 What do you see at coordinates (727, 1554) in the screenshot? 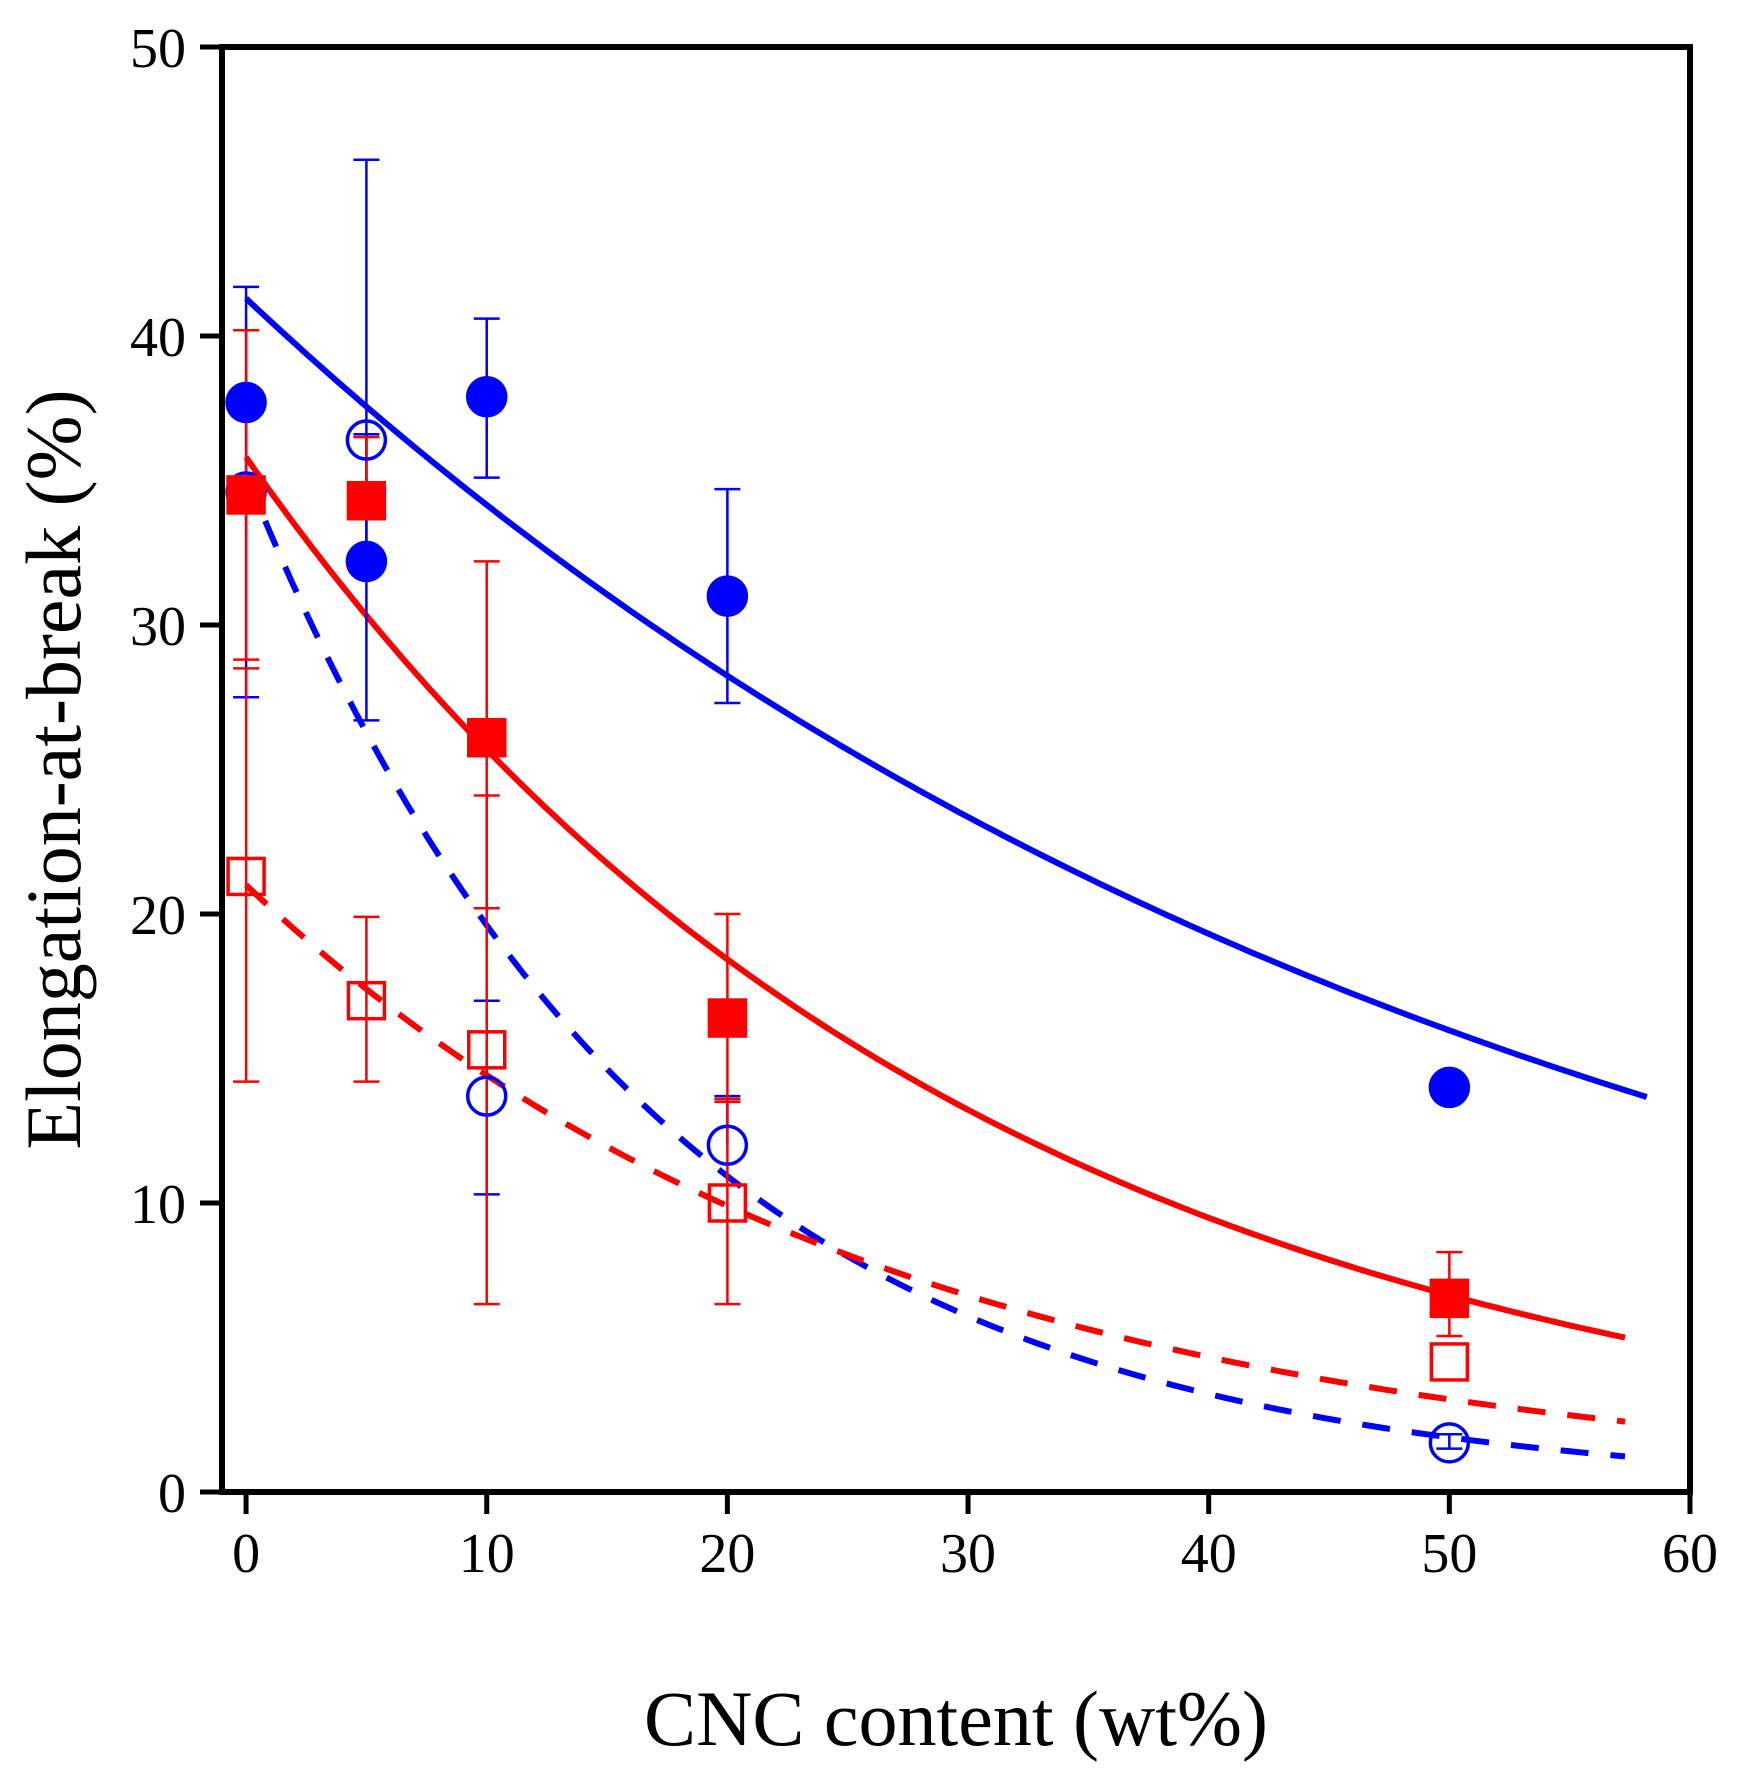
I see `x-tick-label: 20` at bounding box center [727, 1554].